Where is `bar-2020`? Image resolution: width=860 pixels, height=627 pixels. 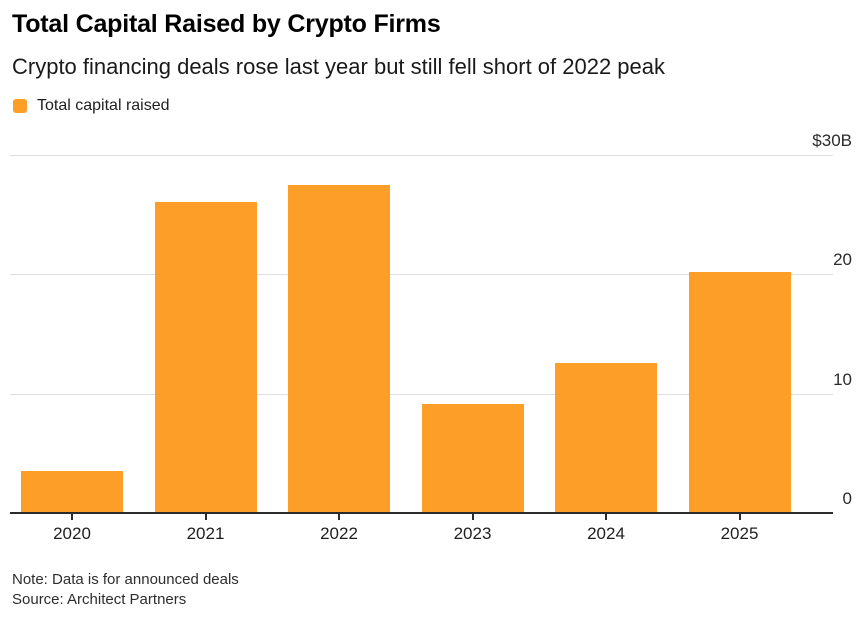
bar-2020 is located at coordinates (72, 491).